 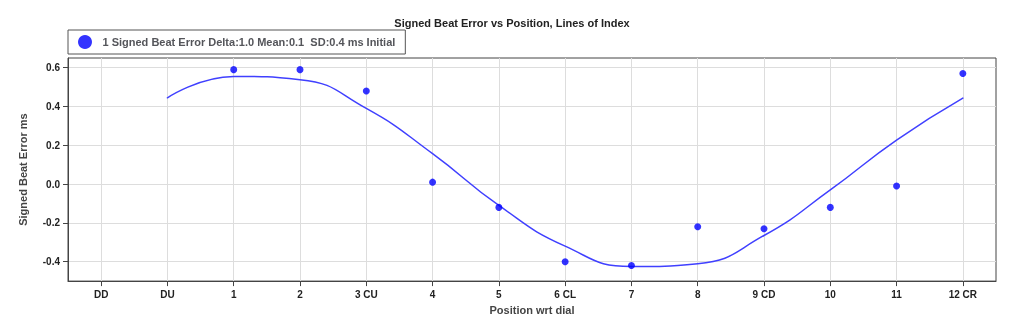 I want to click on legend-label: 1 Signed Beat Error Delta:1.0 Mean:0.1 SD:0.4 ms Initial, so click(x=249, y=42).